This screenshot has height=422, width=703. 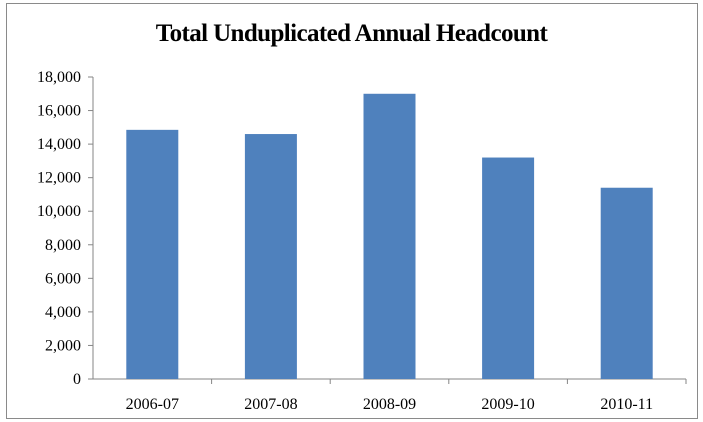 What do you see at coordinates (59, 111) in the screenshot?
I see `y-tick-label: 16,000` at bounding box center [59, 111].